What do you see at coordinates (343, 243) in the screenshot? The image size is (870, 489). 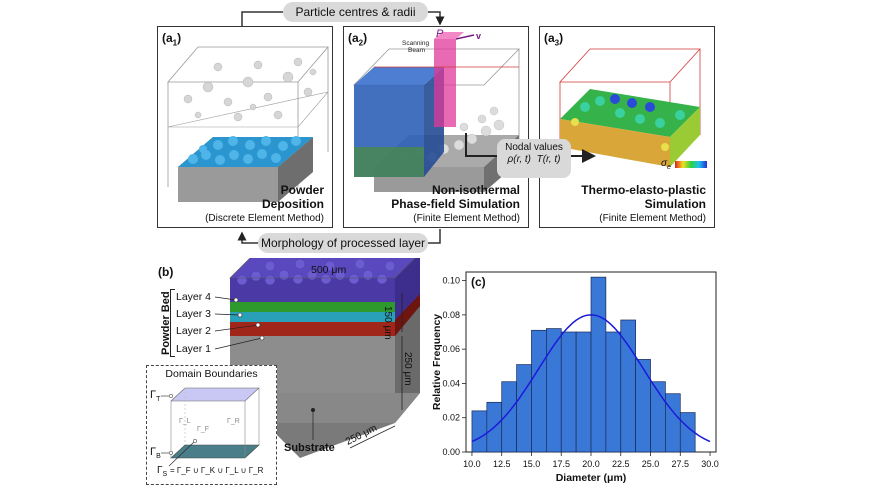 I see `morphology-pill: Morphology of processed layer` at bounding box center [343, 243].